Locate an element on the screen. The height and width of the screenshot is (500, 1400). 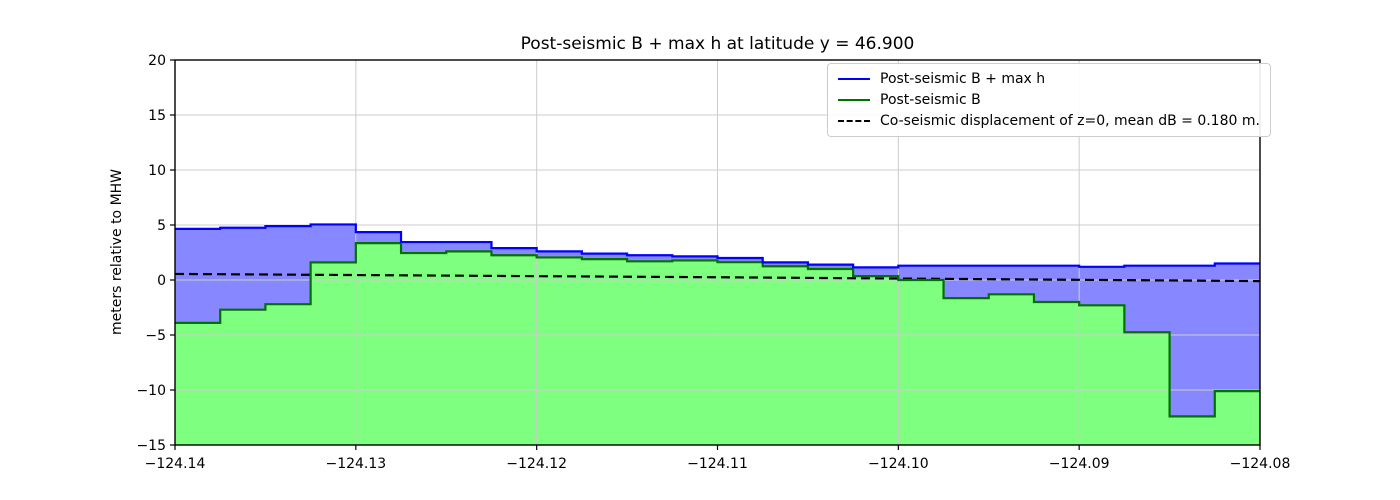
x-tick-label: −124.10 is located at coordinates (898, 464).